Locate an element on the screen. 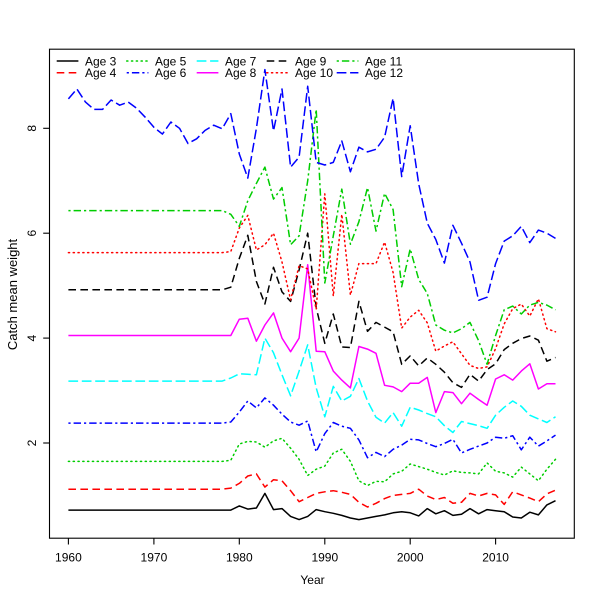 The image size is (600, 605). svg-text: 1960 is located at coordinates (68, 558).